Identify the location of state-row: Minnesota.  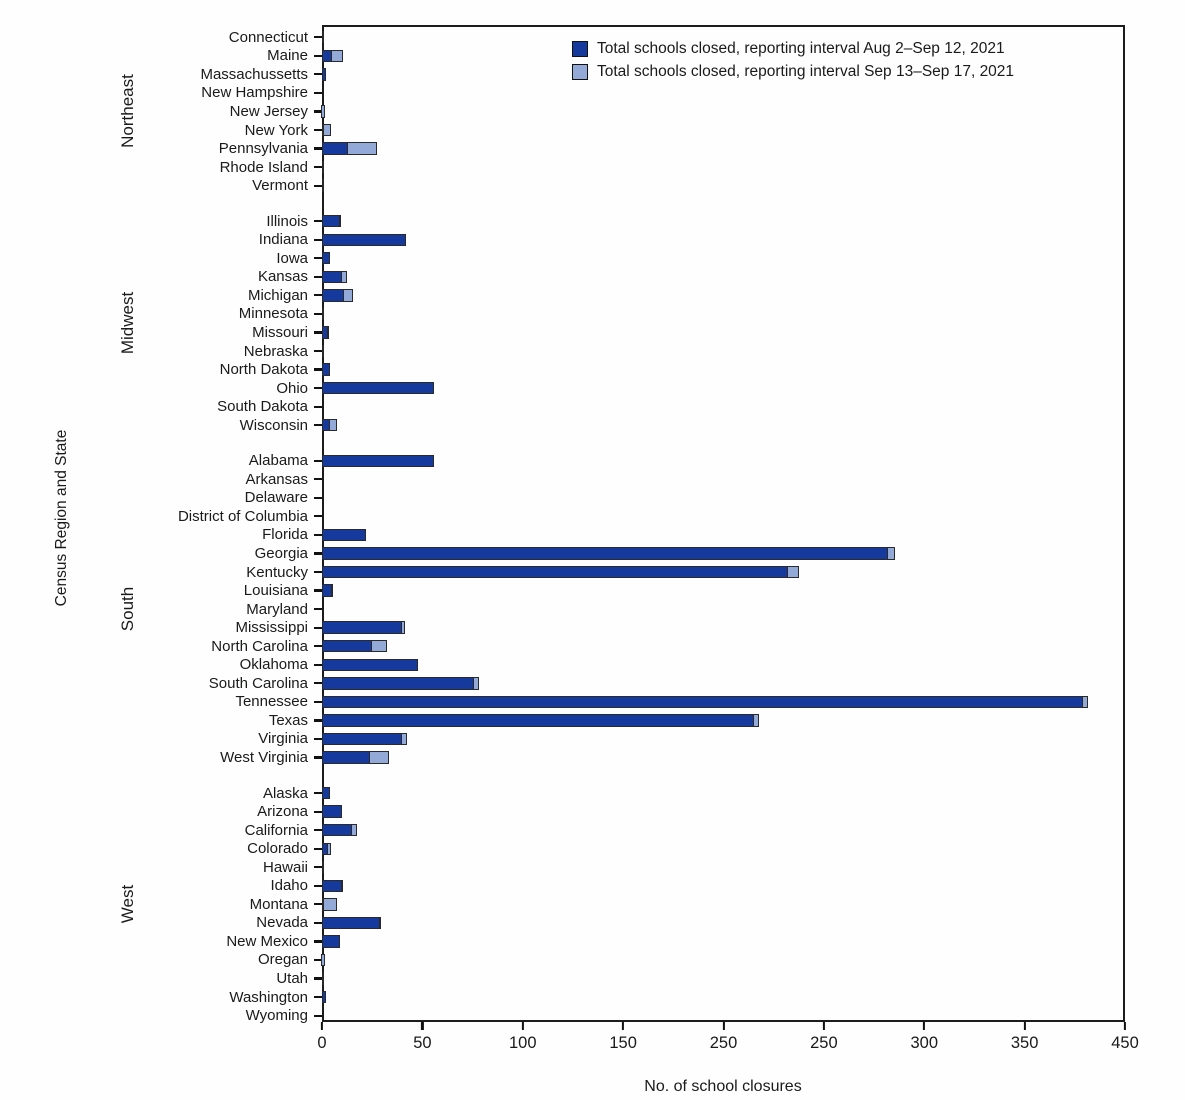
(565, 314).